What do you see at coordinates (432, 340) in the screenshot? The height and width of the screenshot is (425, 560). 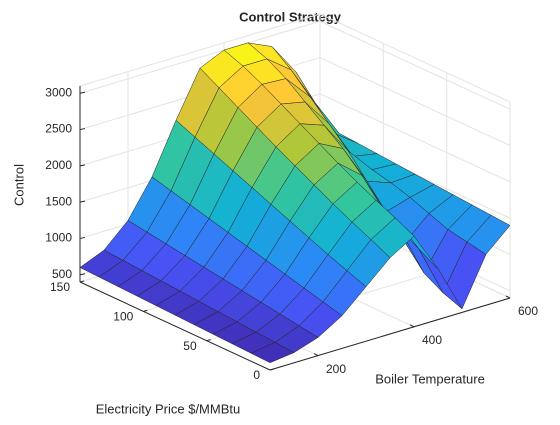 I see `x-tick-label: 400` at bounding box center [432, 340].